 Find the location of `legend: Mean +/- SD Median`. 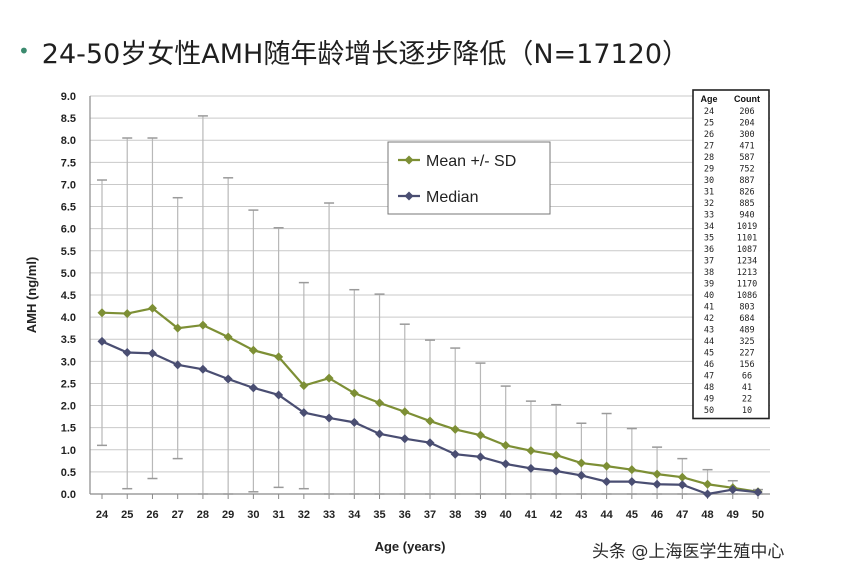

legend: Mean +/- SD Median is located at coordinates (469, 178).